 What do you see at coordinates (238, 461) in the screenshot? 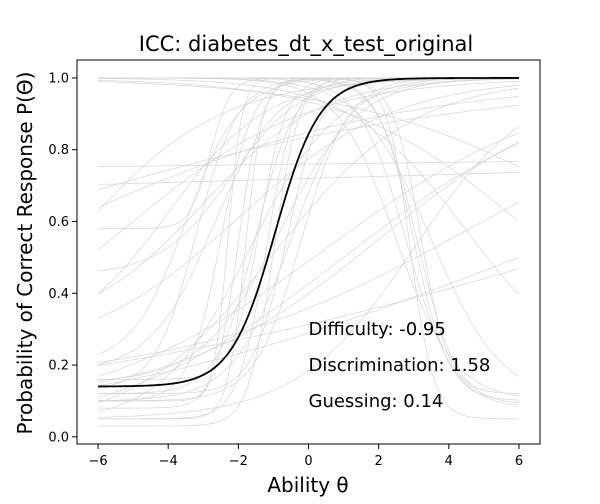
I see `x-tick-label: −2` at bounding box center [238, 461].